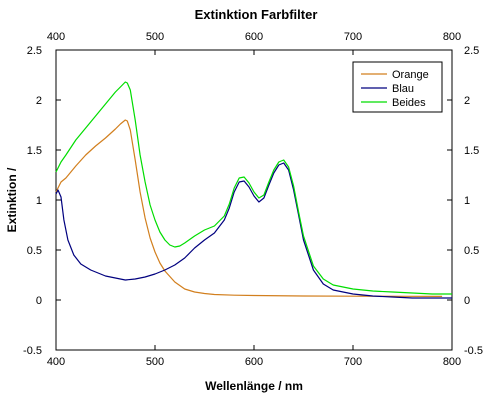  What do you see at coordinates (39, 101) in the screenshot?
I see `y-tick-label-left: 2` at bounding box center [39, 101].